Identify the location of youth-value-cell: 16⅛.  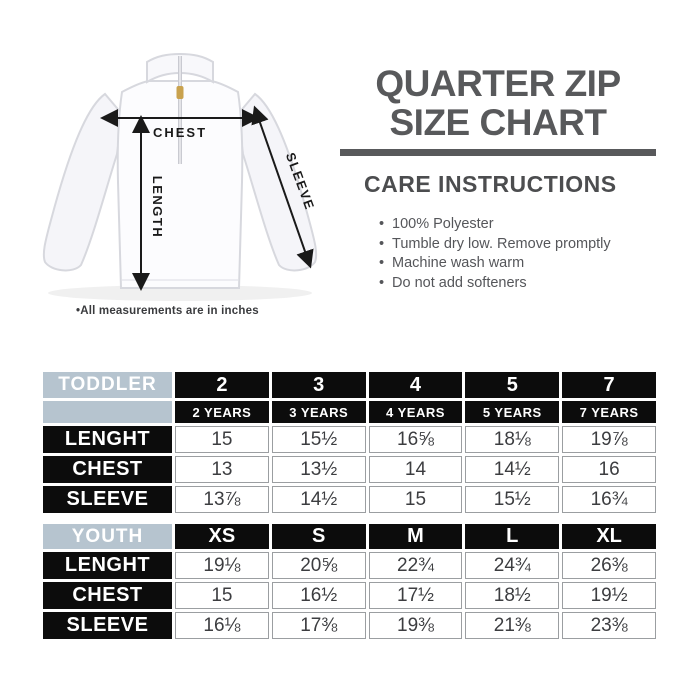
(222, 625).